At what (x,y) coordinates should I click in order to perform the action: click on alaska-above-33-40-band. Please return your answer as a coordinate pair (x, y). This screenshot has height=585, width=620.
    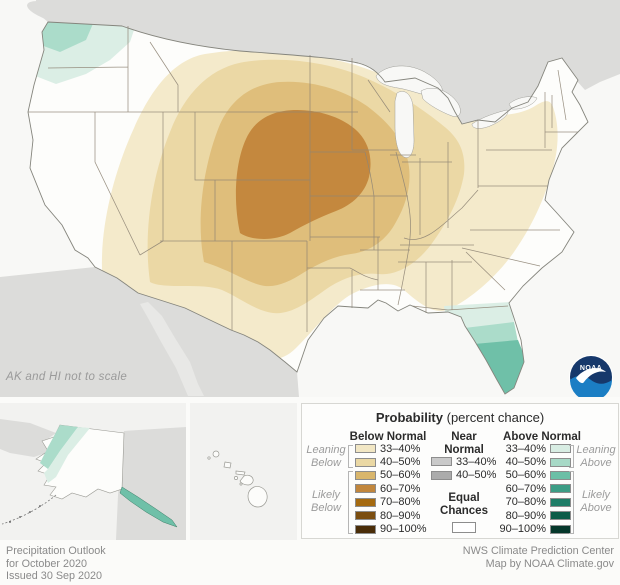
    Looking at the image, I should click on (67, 455).